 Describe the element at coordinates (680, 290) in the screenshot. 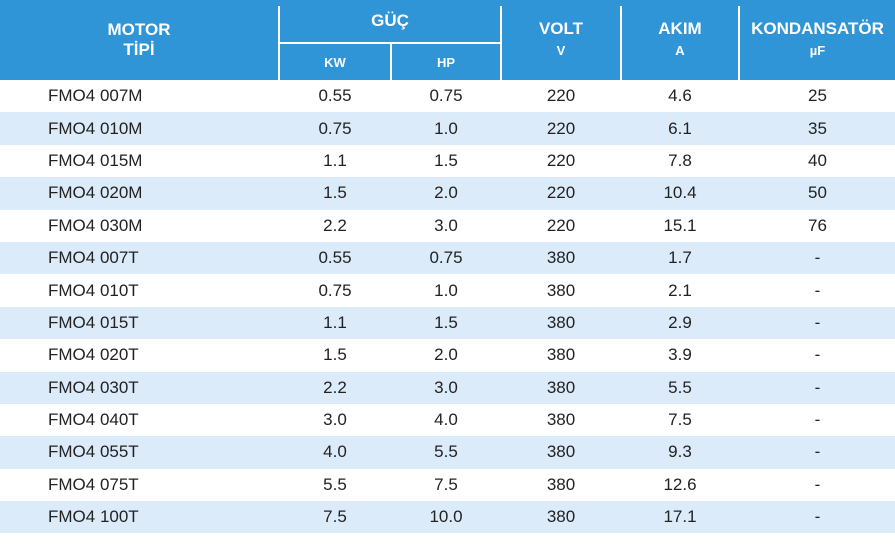

I see `cell-akim: 2.1` at that location.